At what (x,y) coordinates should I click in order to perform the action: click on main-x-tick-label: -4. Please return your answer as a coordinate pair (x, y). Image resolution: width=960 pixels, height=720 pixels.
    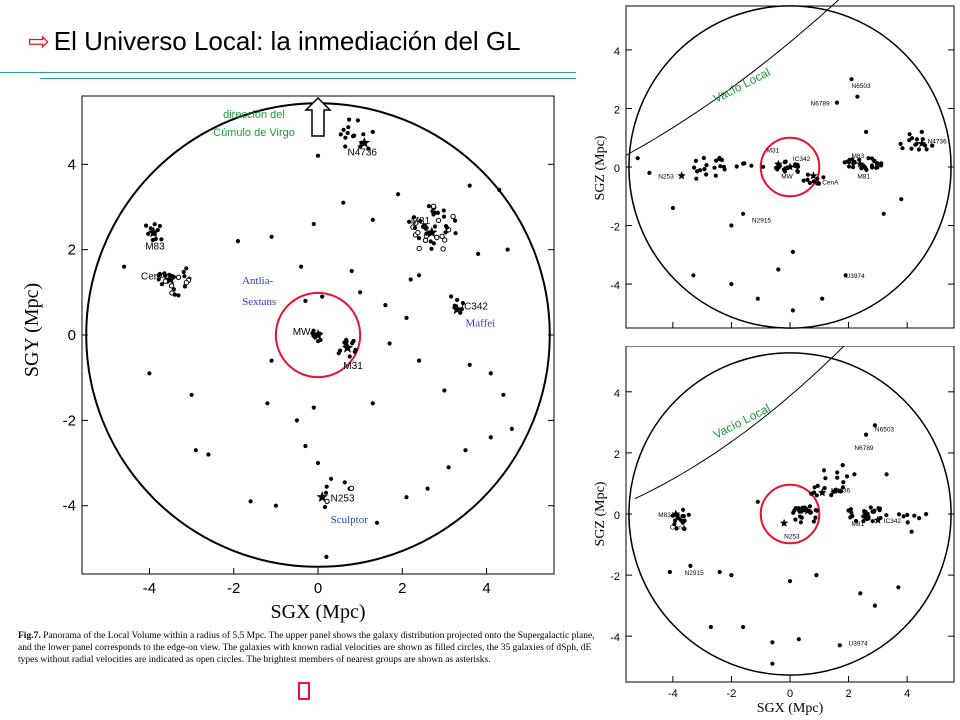
    Looking at the image, I should click on (149, 588).